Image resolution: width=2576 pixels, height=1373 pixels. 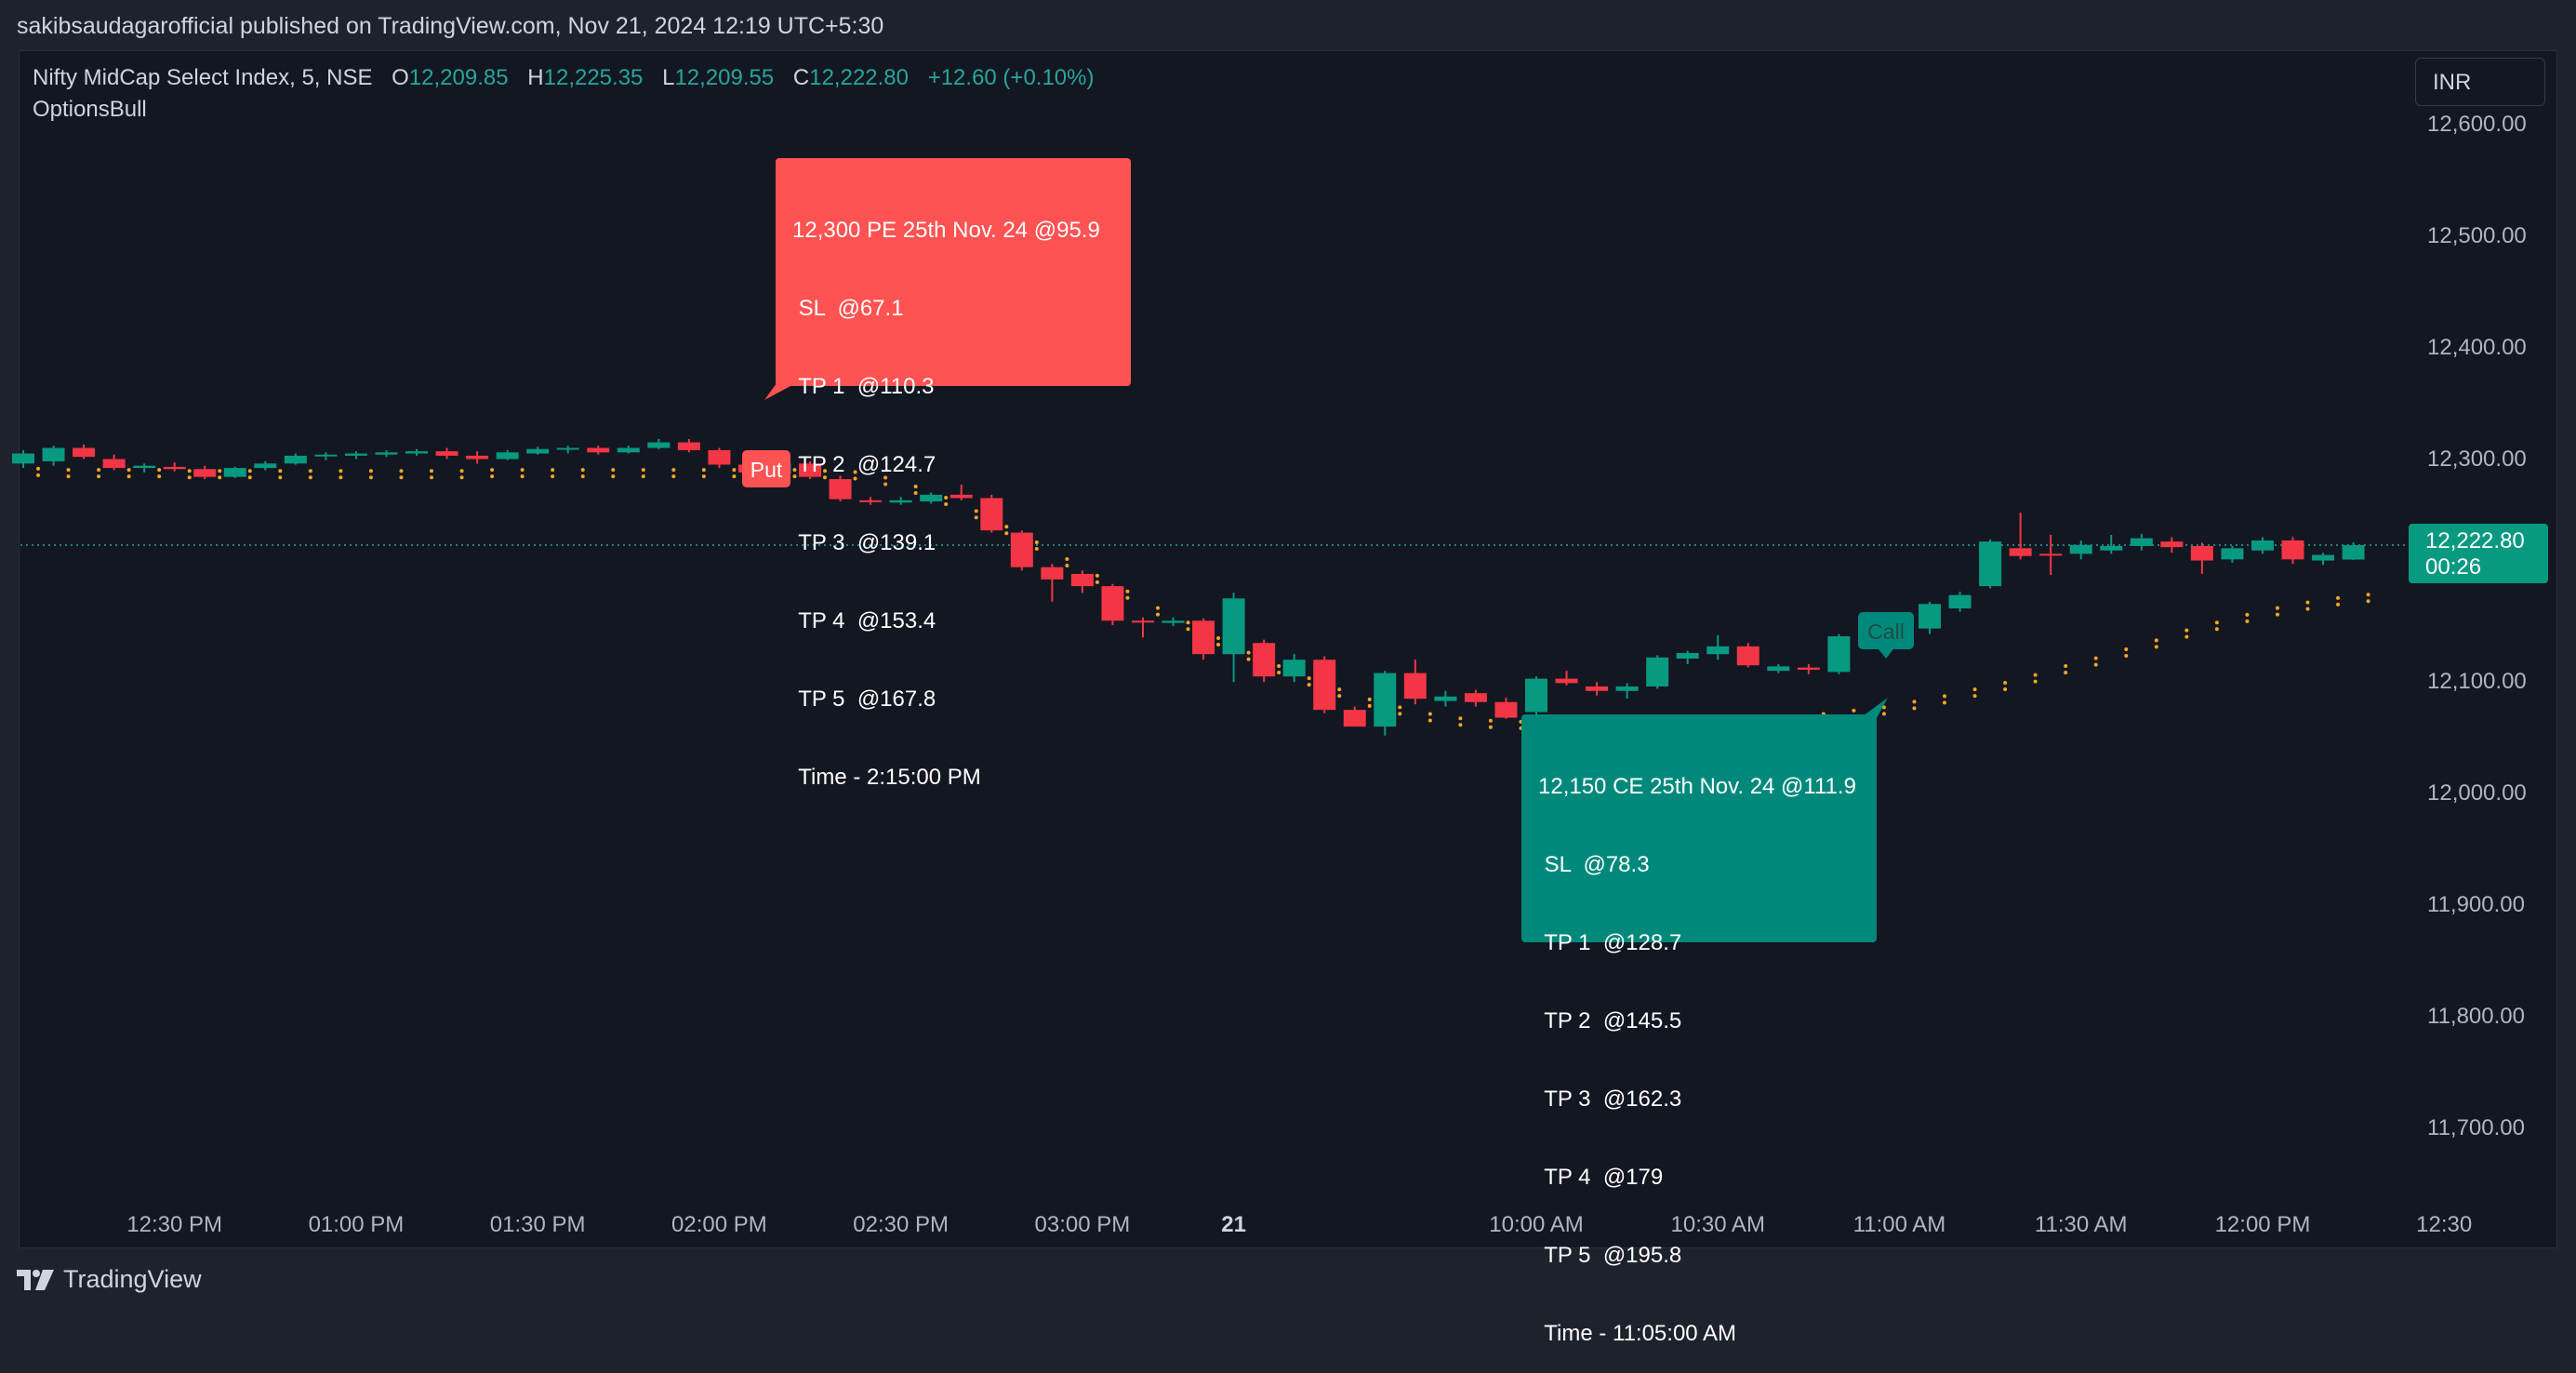 I want to click on call-marker-bg, so click(x=1886, y=631).